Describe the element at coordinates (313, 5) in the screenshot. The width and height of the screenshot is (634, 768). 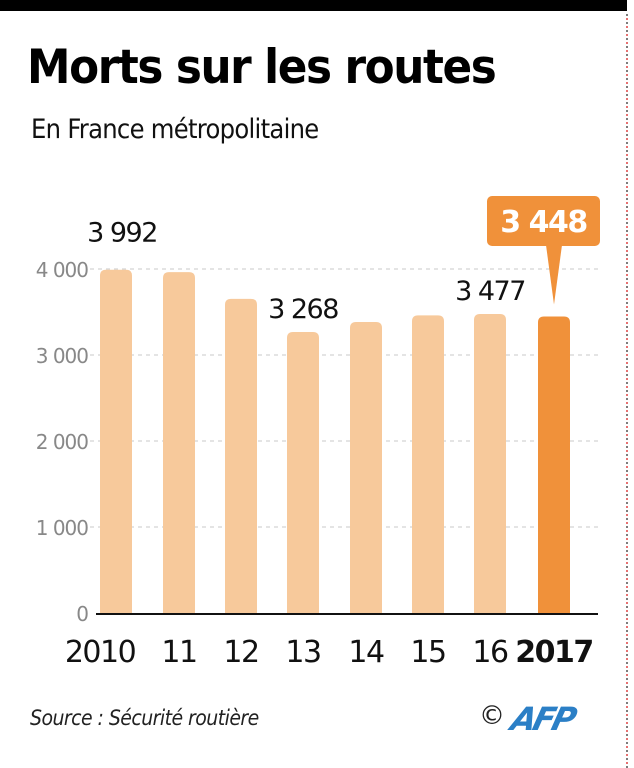
I see `top-rule` at that location.